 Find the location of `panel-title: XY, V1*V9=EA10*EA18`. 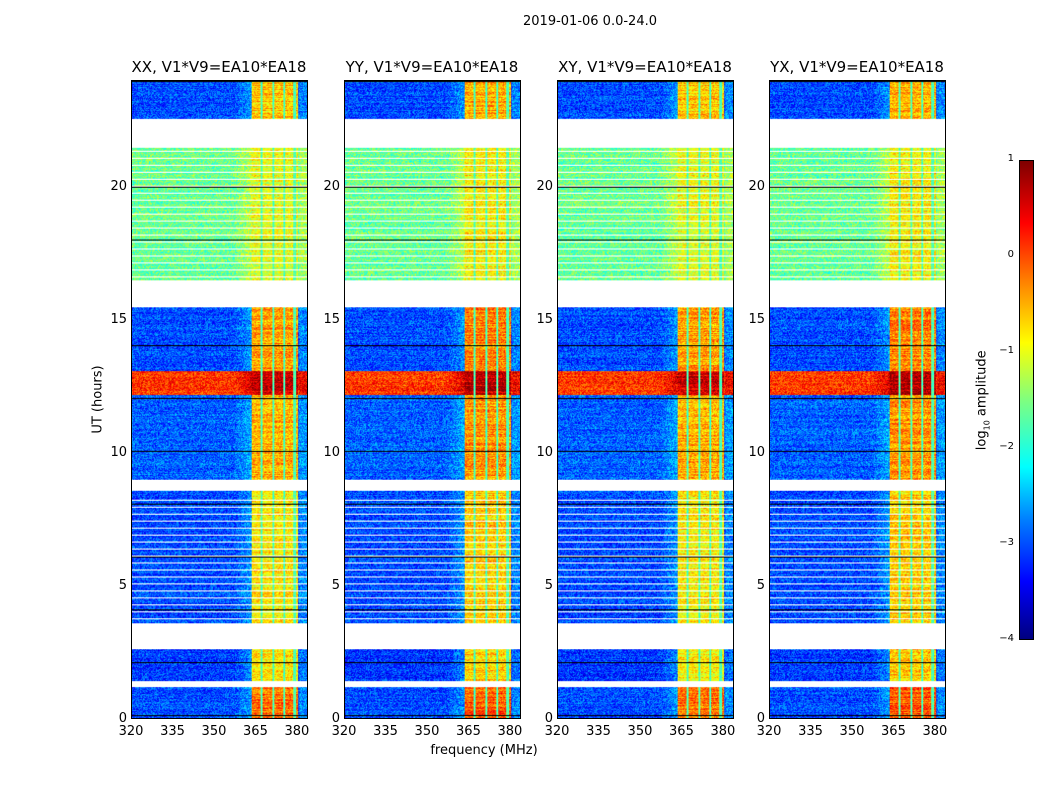

panel-title: XY, V1*V9=EA10*EA18 is located at coordinates (645, 67).